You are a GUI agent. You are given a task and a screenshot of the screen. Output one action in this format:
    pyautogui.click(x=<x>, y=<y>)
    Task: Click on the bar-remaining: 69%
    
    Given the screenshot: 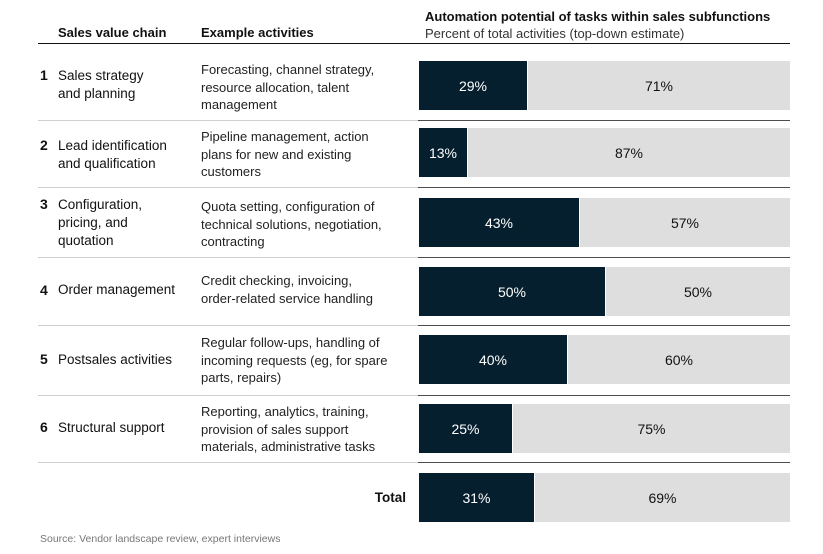 What is the action you would take?
    pyautogui.click(x=662, y=497)
    